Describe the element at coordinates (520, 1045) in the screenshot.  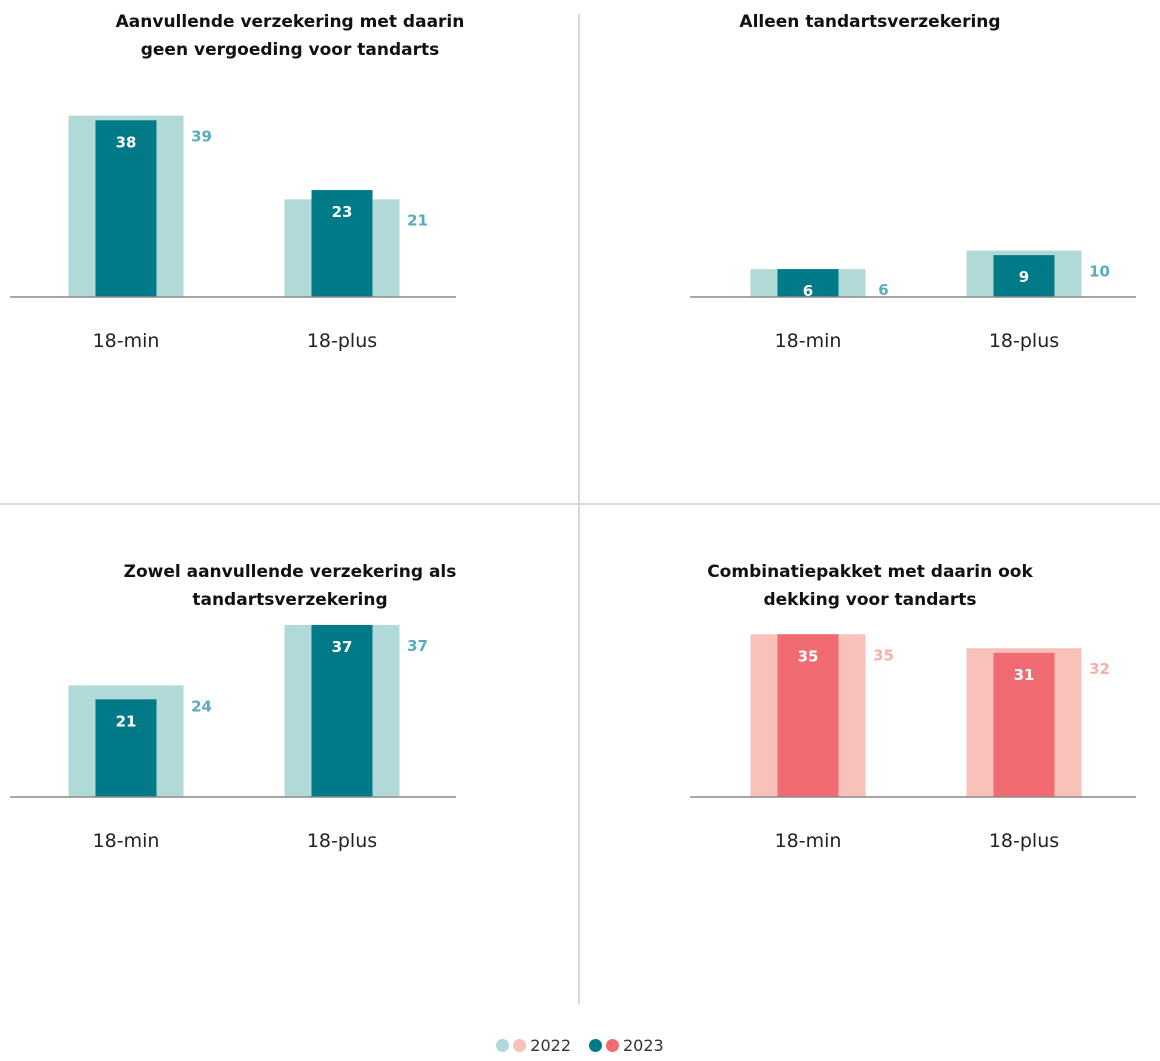
I see `legend-dot-red-2022` at that location.